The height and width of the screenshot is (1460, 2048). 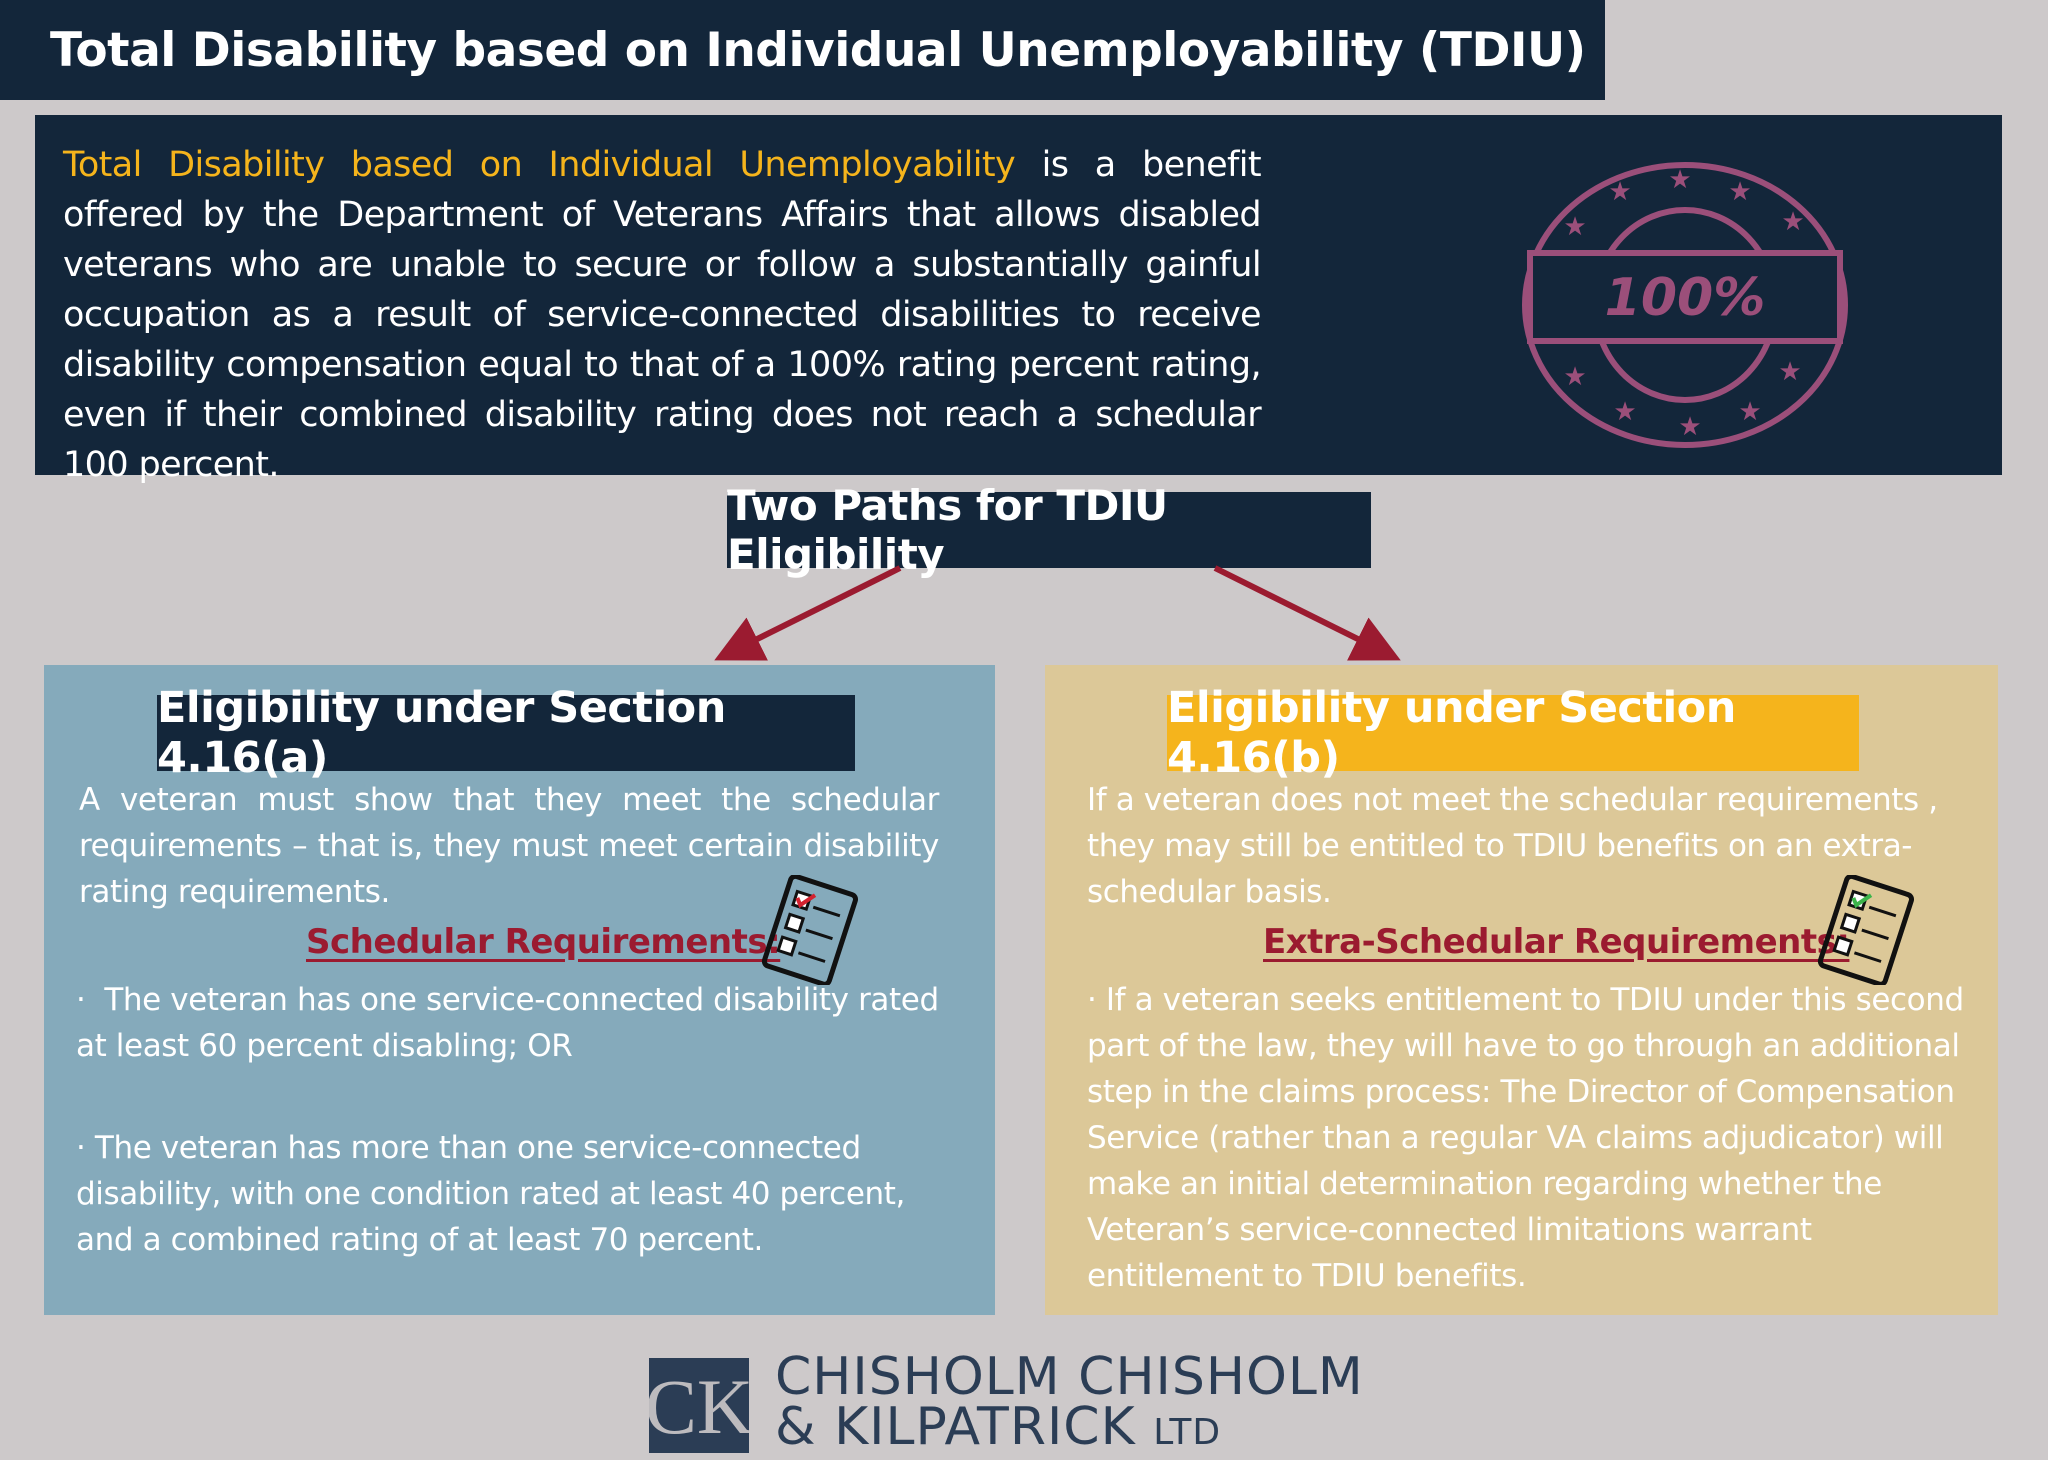 I want to click on 100-percent-stamp-icon: ★ ★ ★ ★ ★ ★ ★ ★ ★ ★ 100%, so click(x=1685, y=305).